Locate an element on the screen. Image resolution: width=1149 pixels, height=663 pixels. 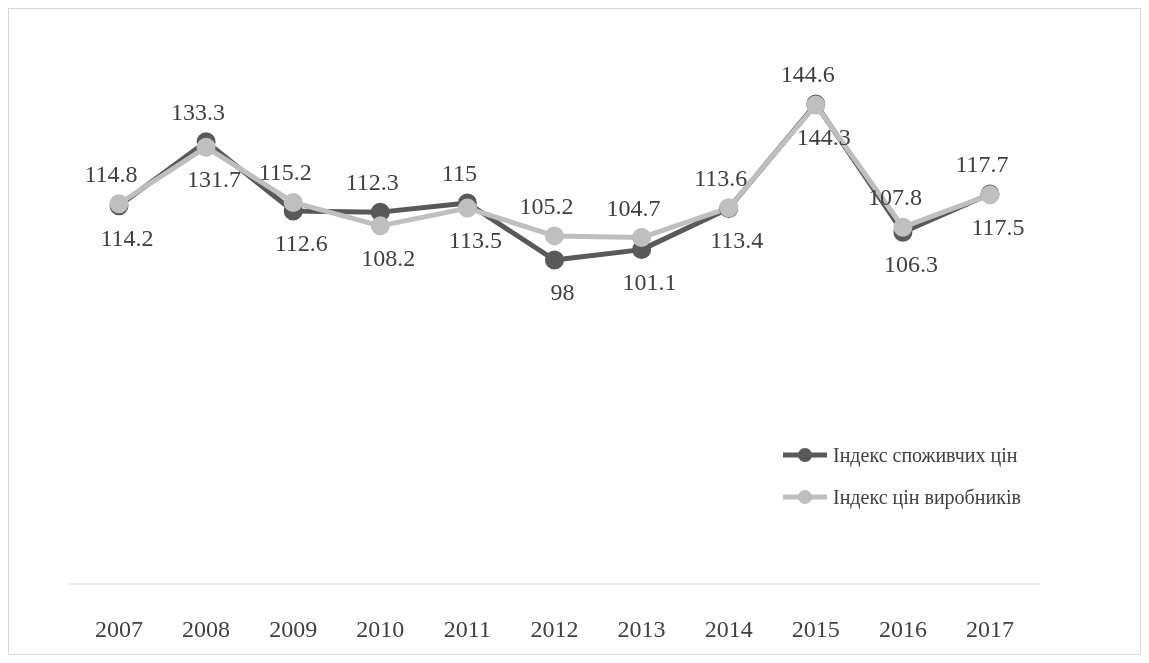
data-label: 131.7 is located at coordinates (214, 179).